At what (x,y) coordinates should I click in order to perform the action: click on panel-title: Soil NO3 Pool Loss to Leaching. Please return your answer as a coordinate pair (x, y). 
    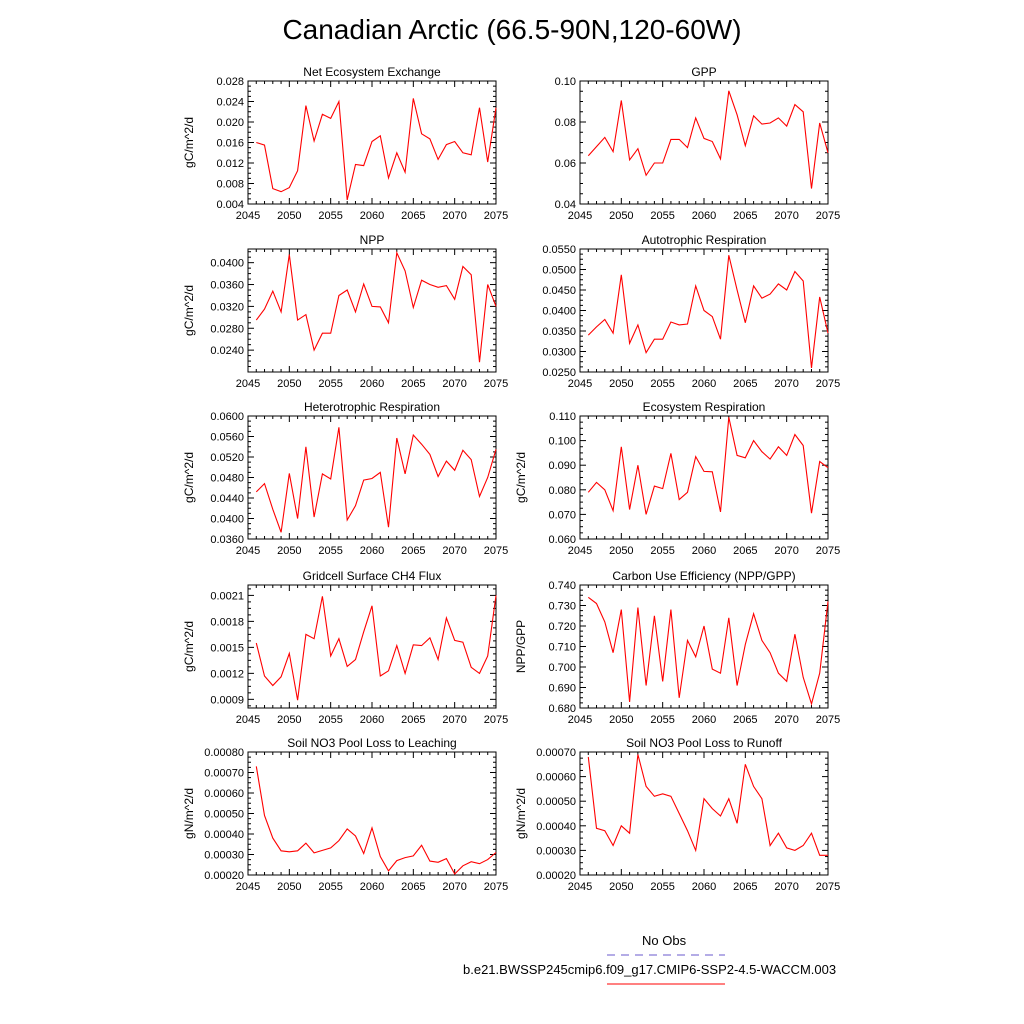
    Looking at the image, I should click on (371, 743).